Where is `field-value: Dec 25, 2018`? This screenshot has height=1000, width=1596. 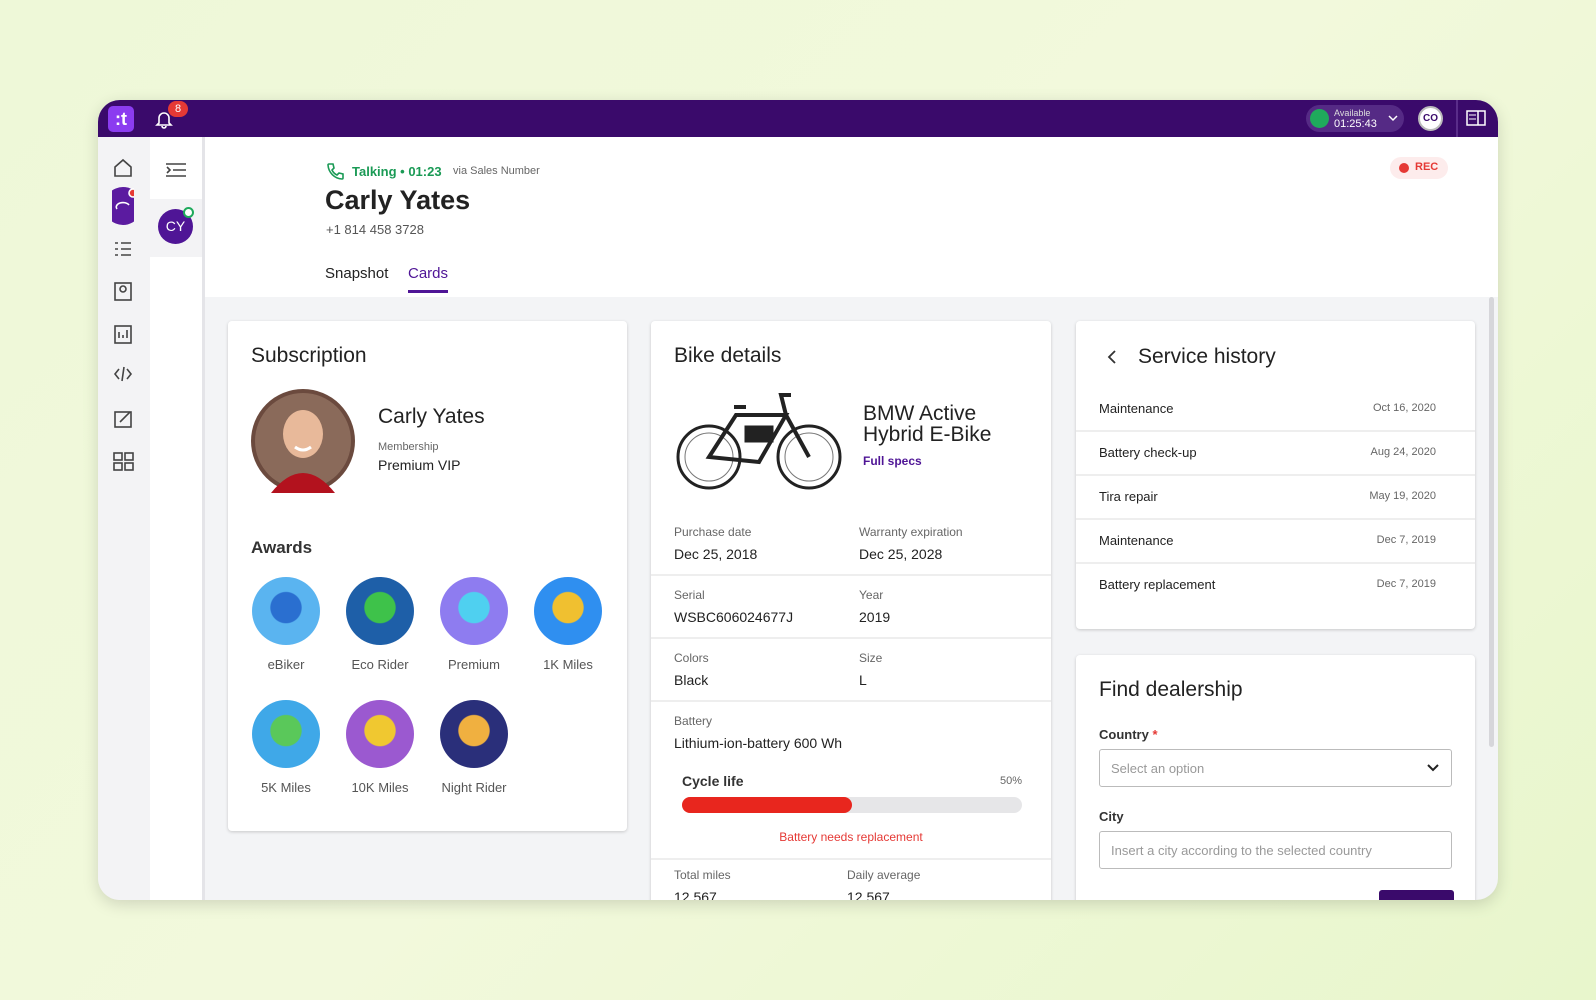 field-value: Dec 25, 2018 is located at coordinates (716, 554).